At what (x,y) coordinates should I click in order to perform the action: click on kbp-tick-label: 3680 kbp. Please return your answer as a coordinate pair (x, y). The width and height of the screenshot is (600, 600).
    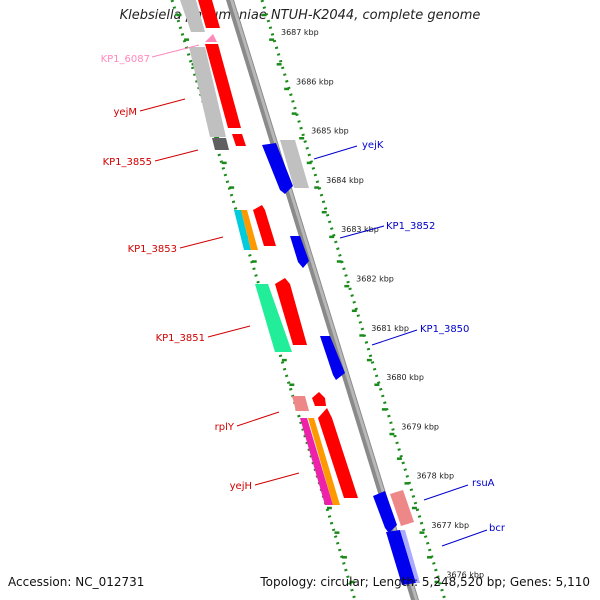
    Looking at the image, I should click on (405, 377).